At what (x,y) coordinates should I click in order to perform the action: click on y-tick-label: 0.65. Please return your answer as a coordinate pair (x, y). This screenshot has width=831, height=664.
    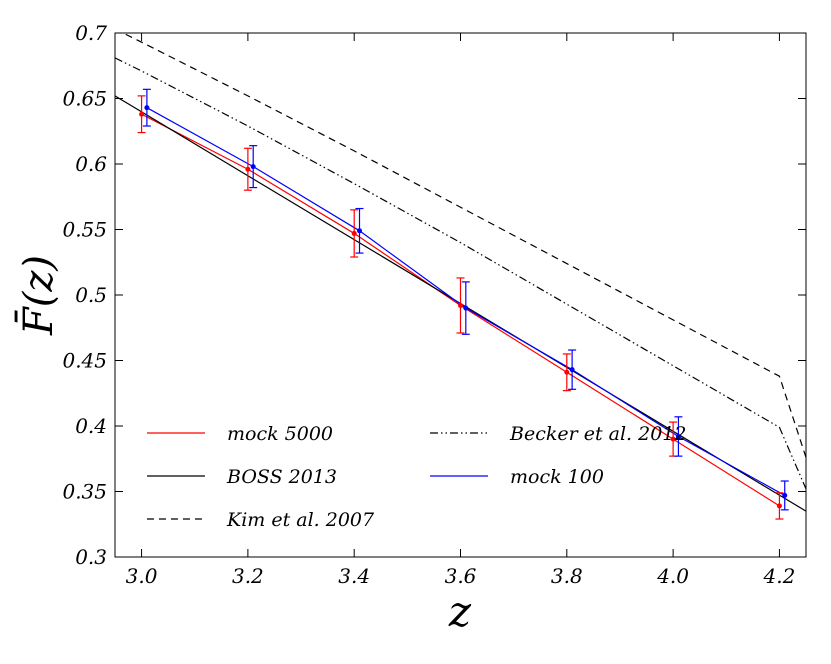
    Looking at the image, I should click on (84, 99).